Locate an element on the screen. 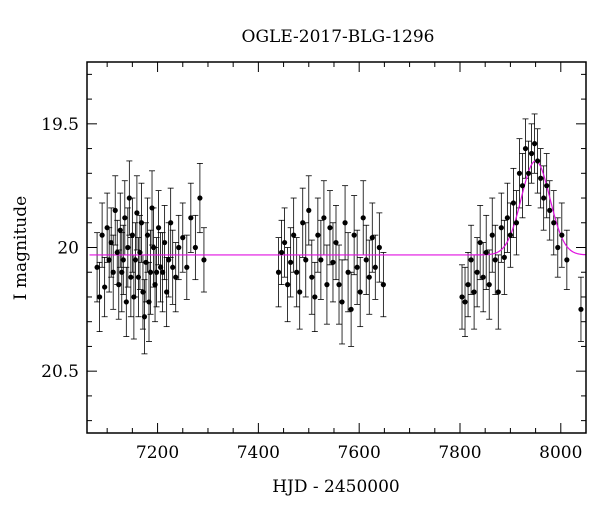 The height and width of the screenshot is (512, 600). x-tick-label: 7800 is located at coordinates (459, 453).